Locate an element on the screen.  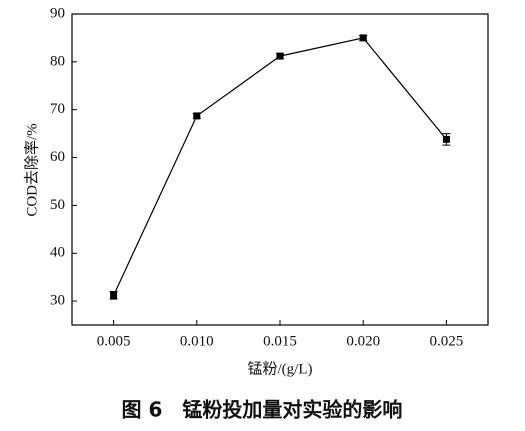
y-tick-label: 90 is located at coordinates (57, 13).